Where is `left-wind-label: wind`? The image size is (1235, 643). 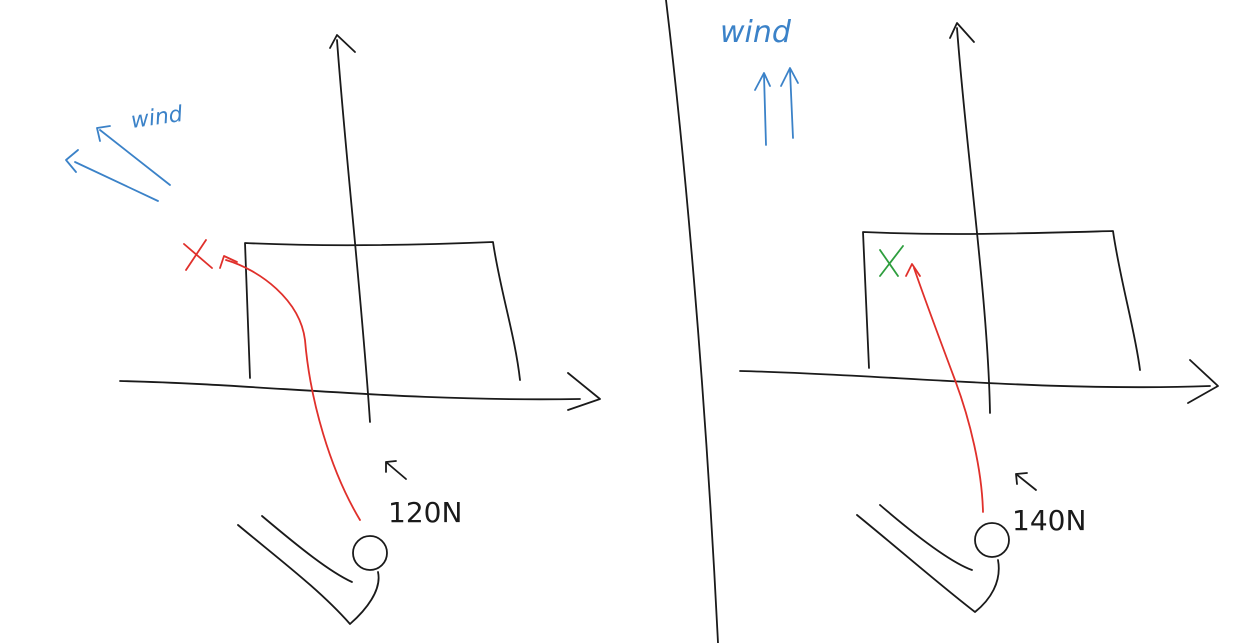 left-wind-label: wind is located at coordinates (157, 118).